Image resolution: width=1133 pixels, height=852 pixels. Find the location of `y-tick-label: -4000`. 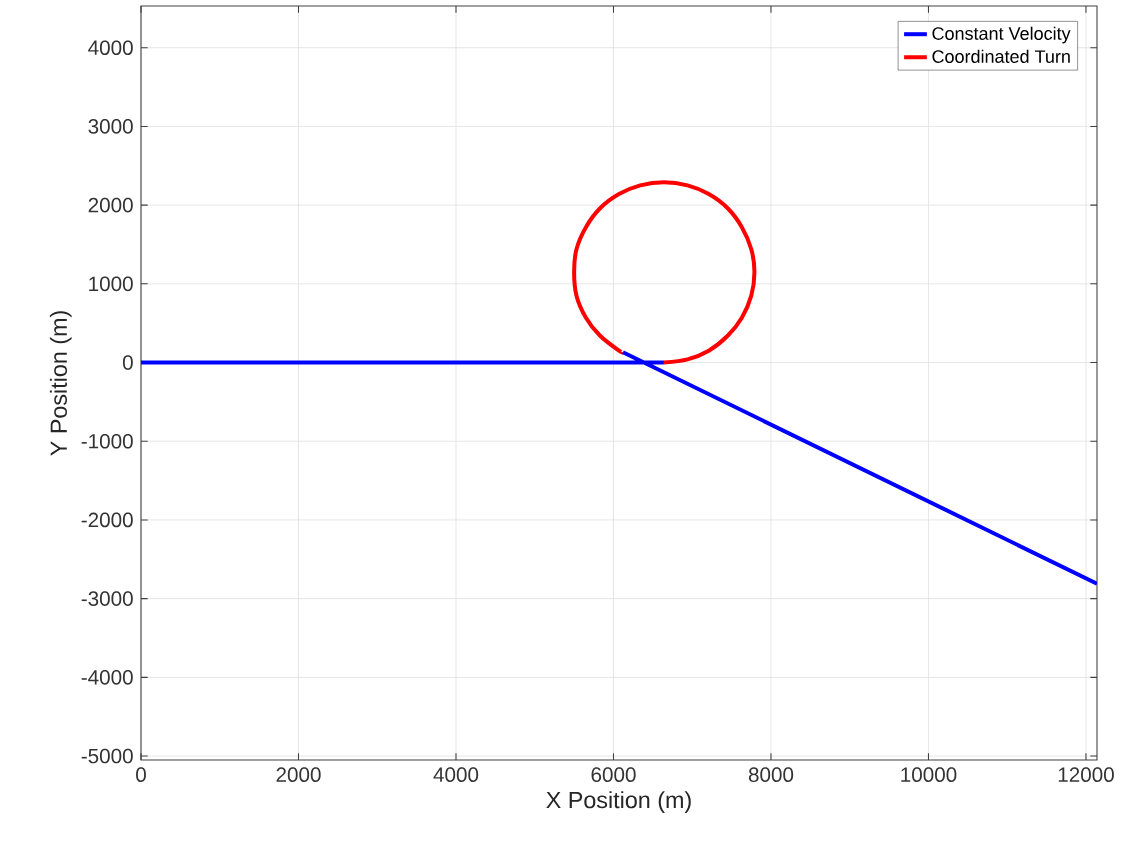

y-tick-label: -4000 is located at coordinates (107, 677).